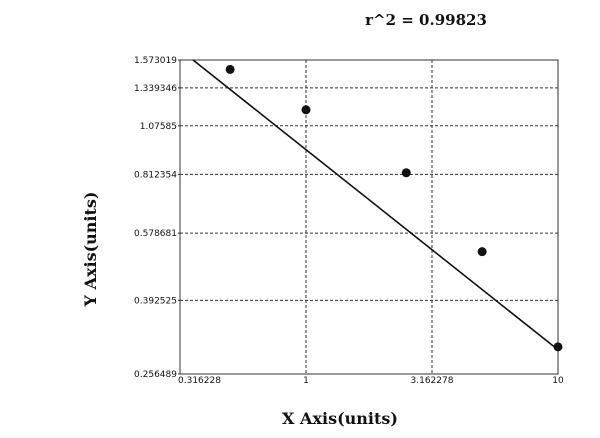 The width and height of the screenshot is (600, 438). Describe the element at coordinates (155, 89) in the screenshot. I see `y-tick-label: 1.339346` at that location.